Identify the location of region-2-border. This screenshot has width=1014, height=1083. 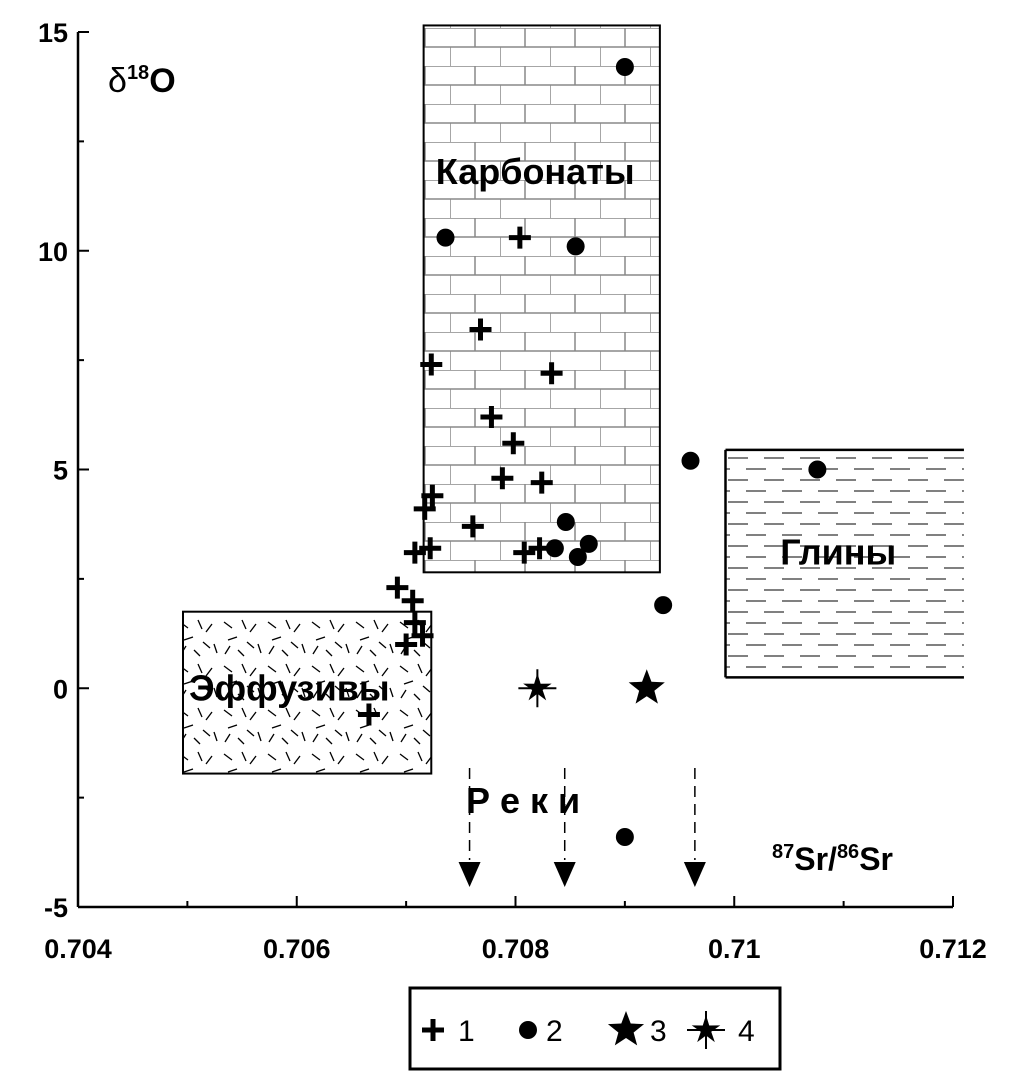
(307, 692).